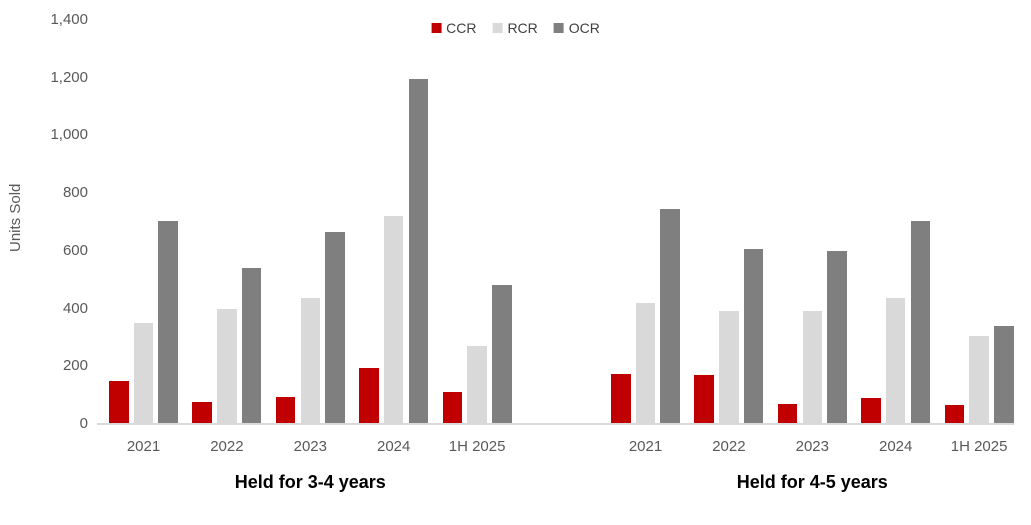  I want to click on legend-label: OCR, so click(584, 28).